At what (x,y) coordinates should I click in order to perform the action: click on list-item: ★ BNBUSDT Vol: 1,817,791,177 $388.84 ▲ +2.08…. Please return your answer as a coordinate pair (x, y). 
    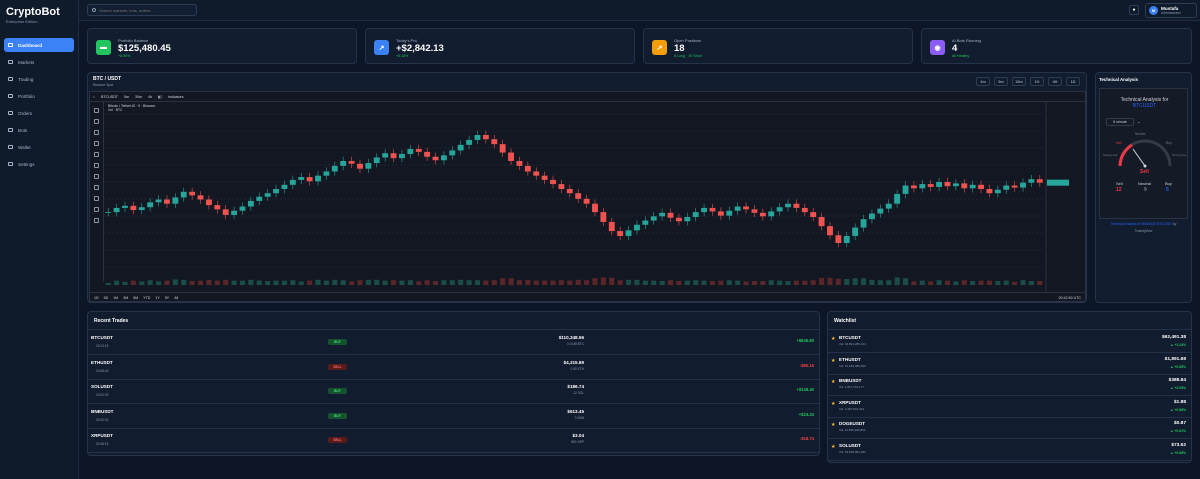
    Looking at the image, I should click on (1009, 385).